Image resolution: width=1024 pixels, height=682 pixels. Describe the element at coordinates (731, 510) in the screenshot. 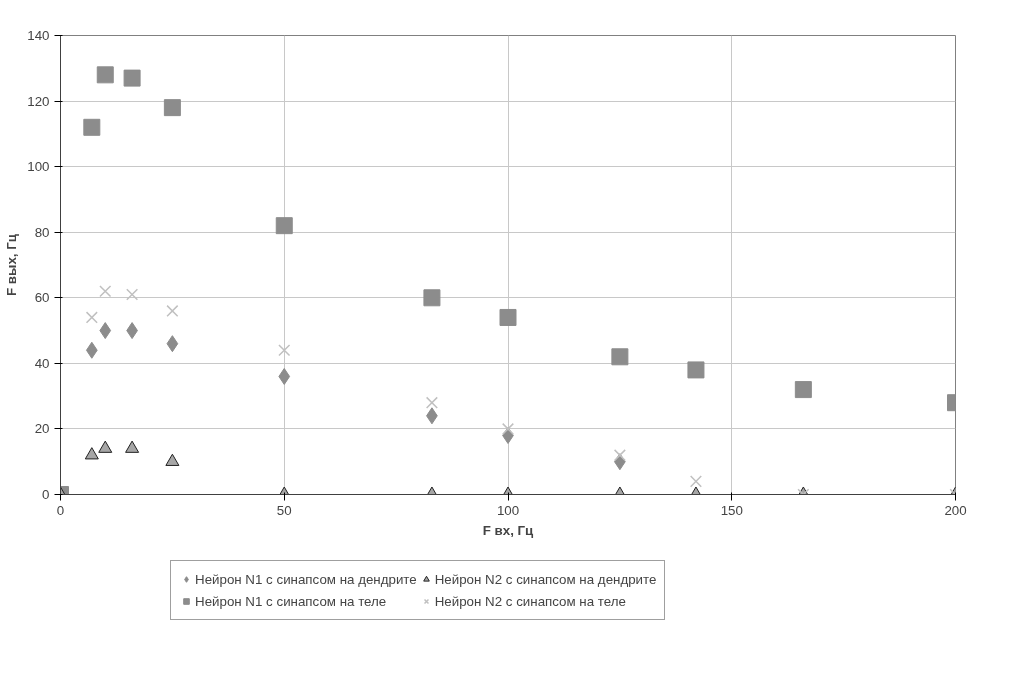

I see `x-tick-label: 150` at that location.